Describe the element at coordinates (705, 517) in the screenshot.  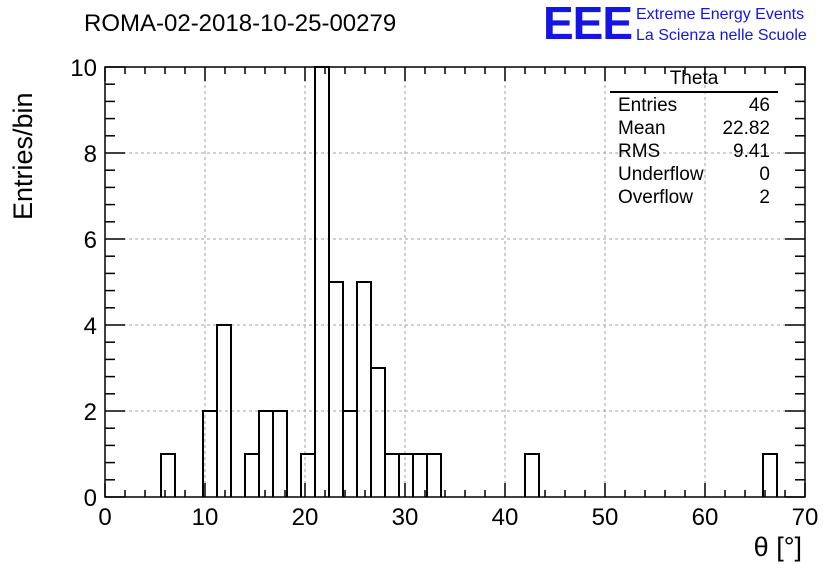
I see `x-tick-label: 60` at that location.